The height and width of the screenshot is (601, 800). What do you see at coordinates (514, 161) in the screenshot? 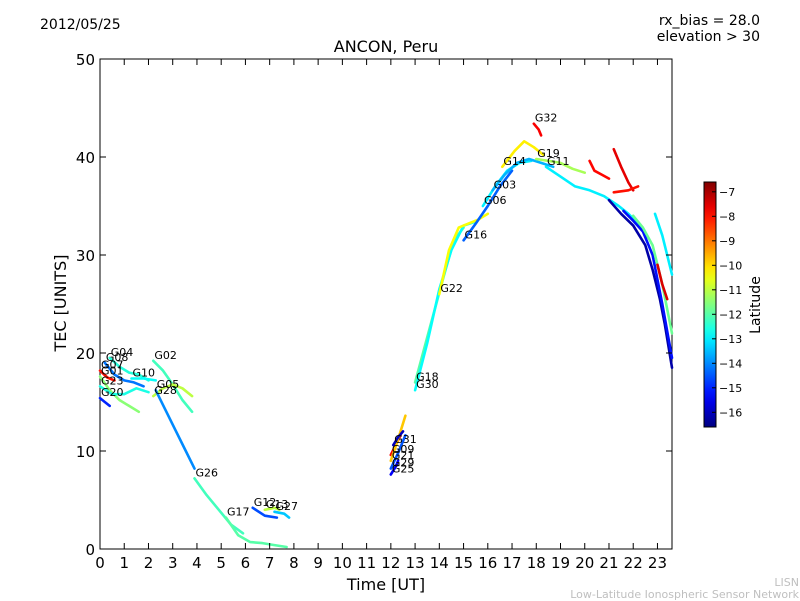
I see `series-label-g14: G14` at bounding box center [514, 161].